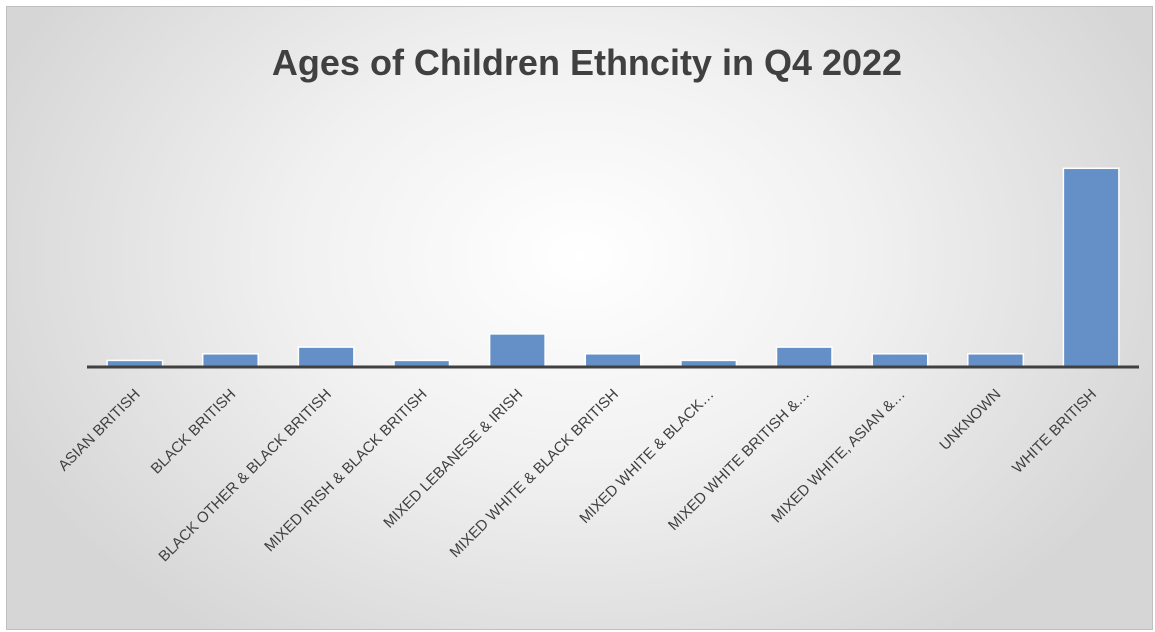 This screenshot has width=1155, height=632. What do you see at coordinates (99, 430) in the screenshot?
I see `x-tick-label-0: ASIAN BRITISH` at bounding box center [99, 430].